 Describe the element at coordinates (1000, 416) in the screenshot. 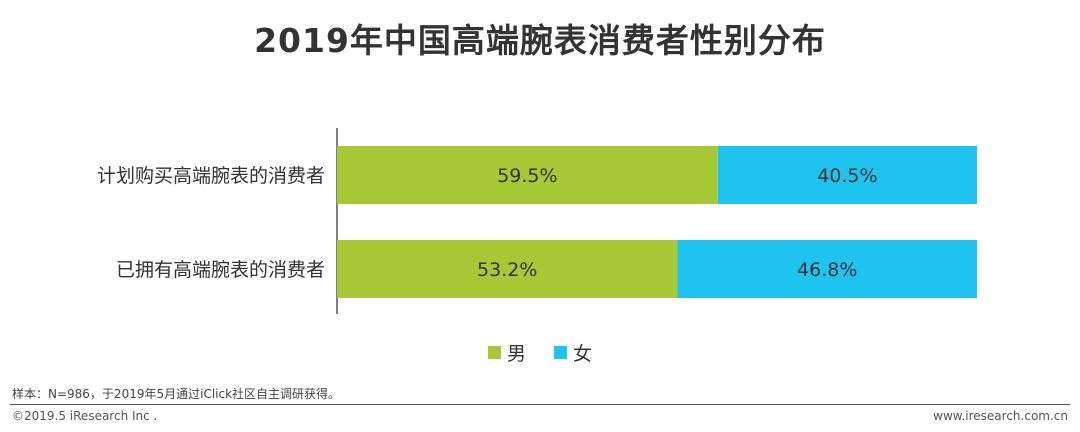

I see `website: www.iresearch.com.cn` at that location.